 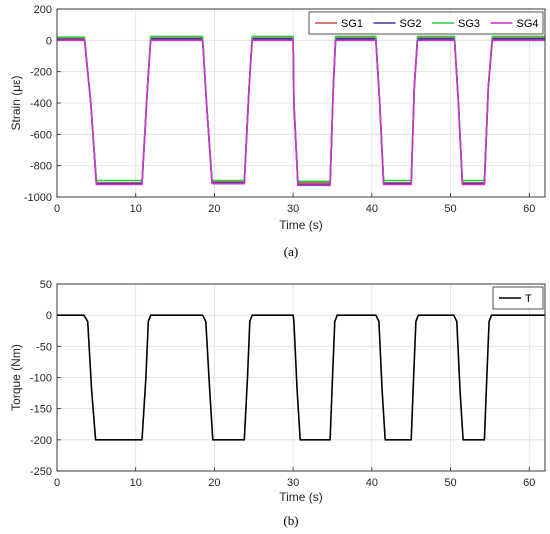 What do you see at coordinates (41, 135) in the screenshot?
I see `y-tick-label: -600` at bounding box center [41, 135].